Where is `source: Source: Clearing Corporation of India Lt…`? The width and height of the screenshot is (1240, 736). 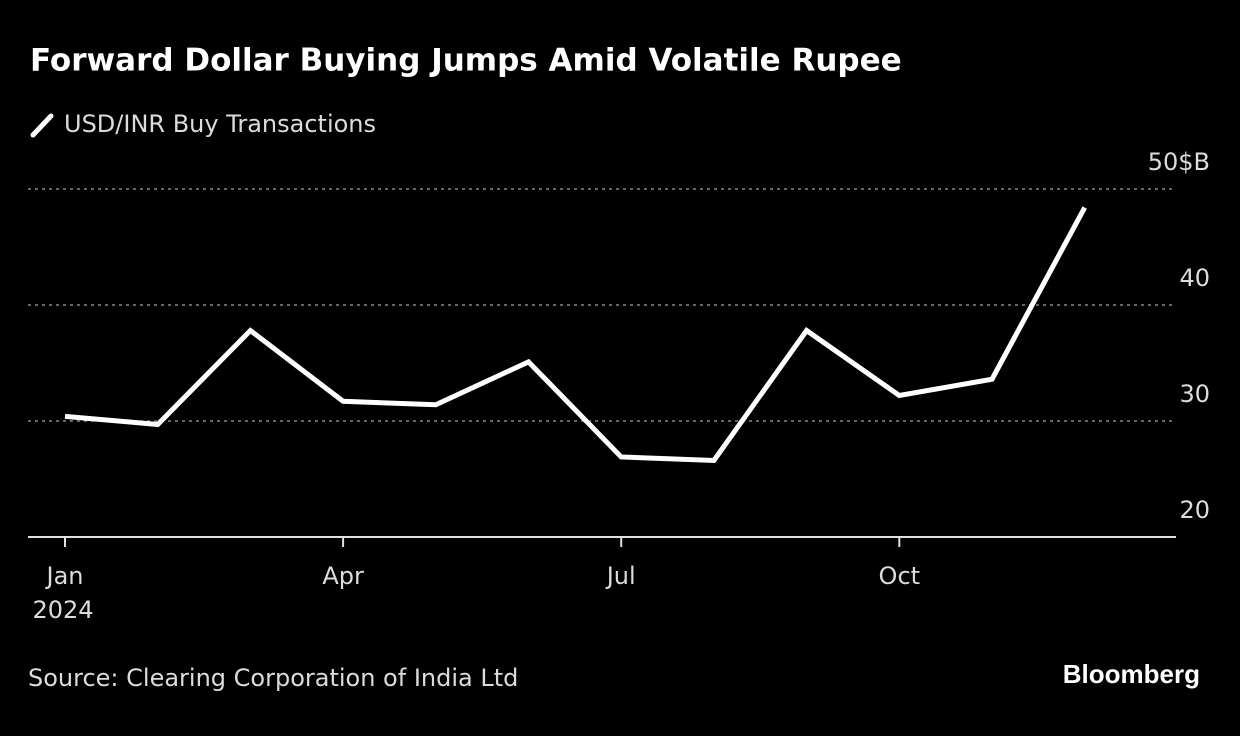 source: Source: Clearing Corporation of India Lt… is located at coordinates (273, 678).